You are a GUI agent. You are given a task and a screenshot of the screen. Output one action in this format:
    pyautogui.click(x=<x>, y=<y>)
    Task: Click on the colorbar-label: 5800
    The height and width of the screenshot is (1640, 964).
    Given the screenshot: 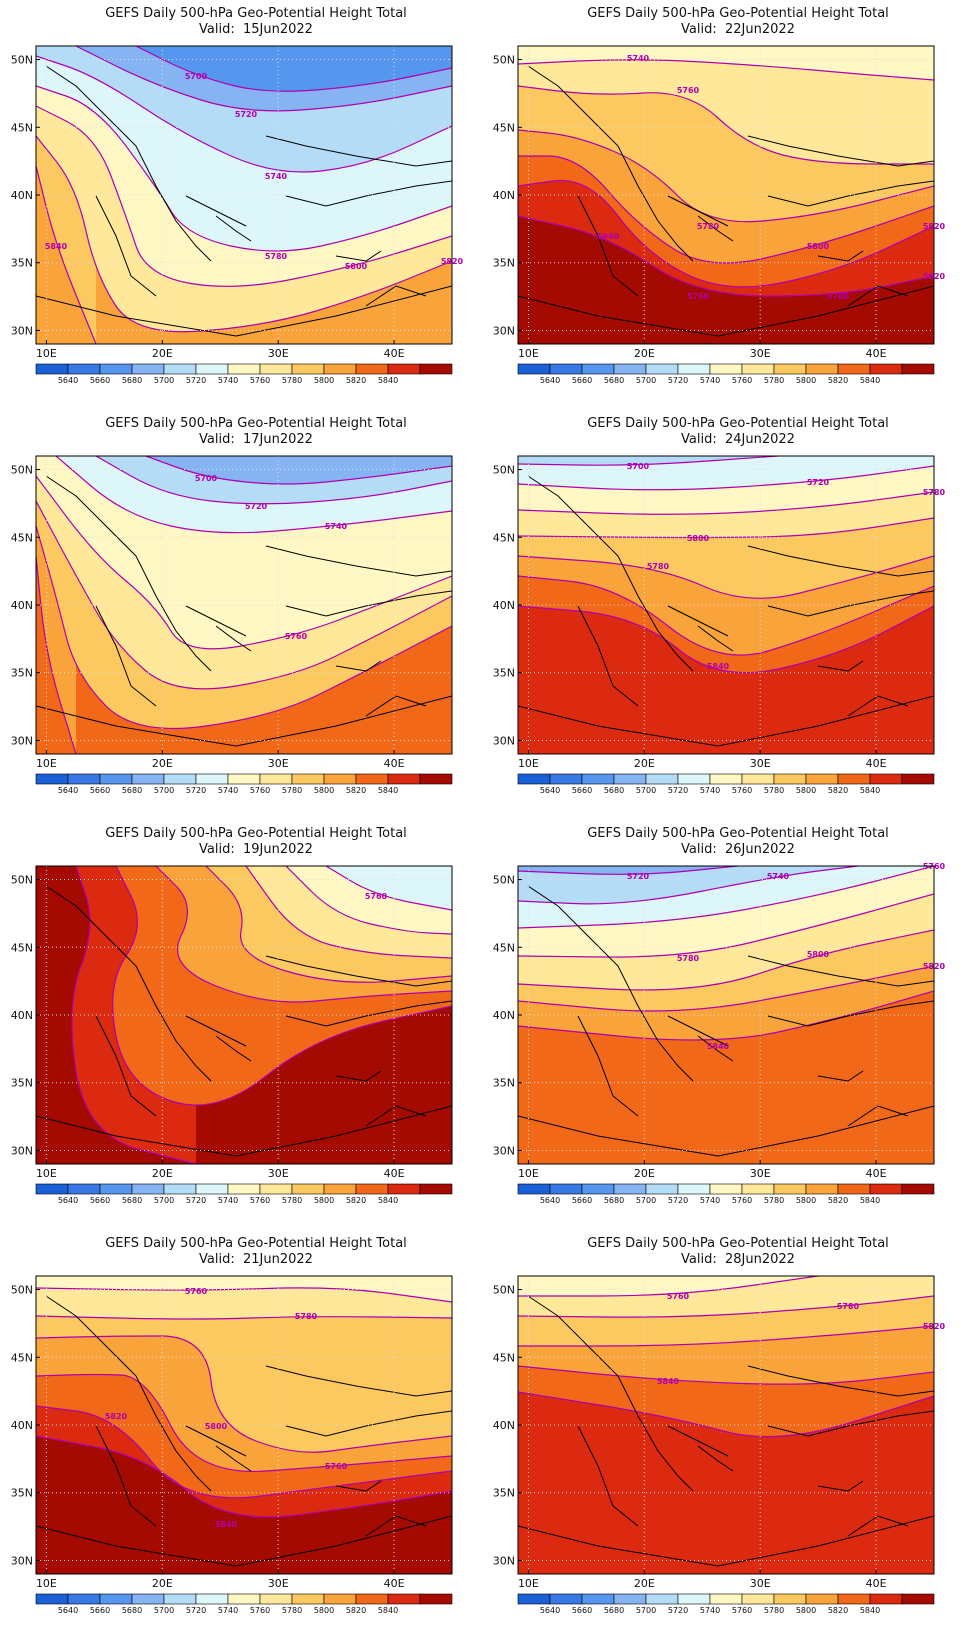 What is the action you would take?
    pyautogui.click(x=806, y=1200)
    